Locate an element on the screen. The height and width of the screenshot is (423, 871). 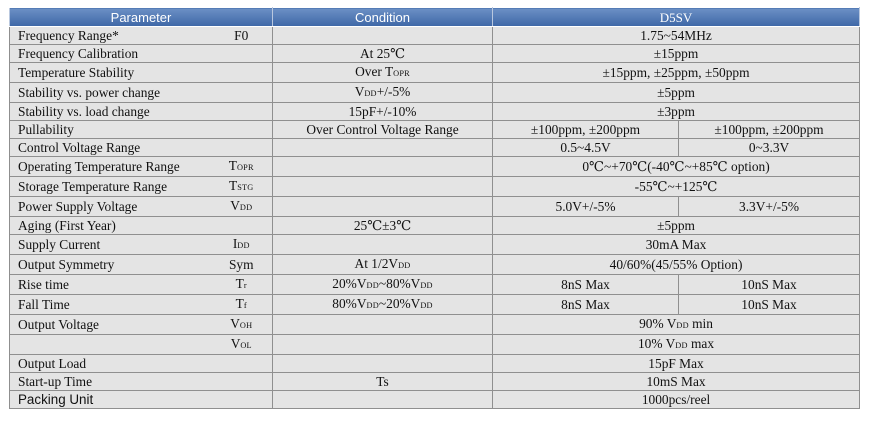
condition-tail: +/-5% is located at coordinates (393, 91).